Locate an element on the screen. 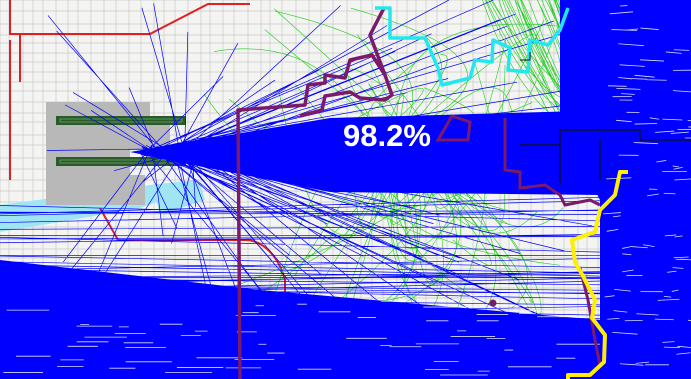 Image resolution: width=691 pixels, height=379 pixels. road-west is located at coordinates (15, 41).